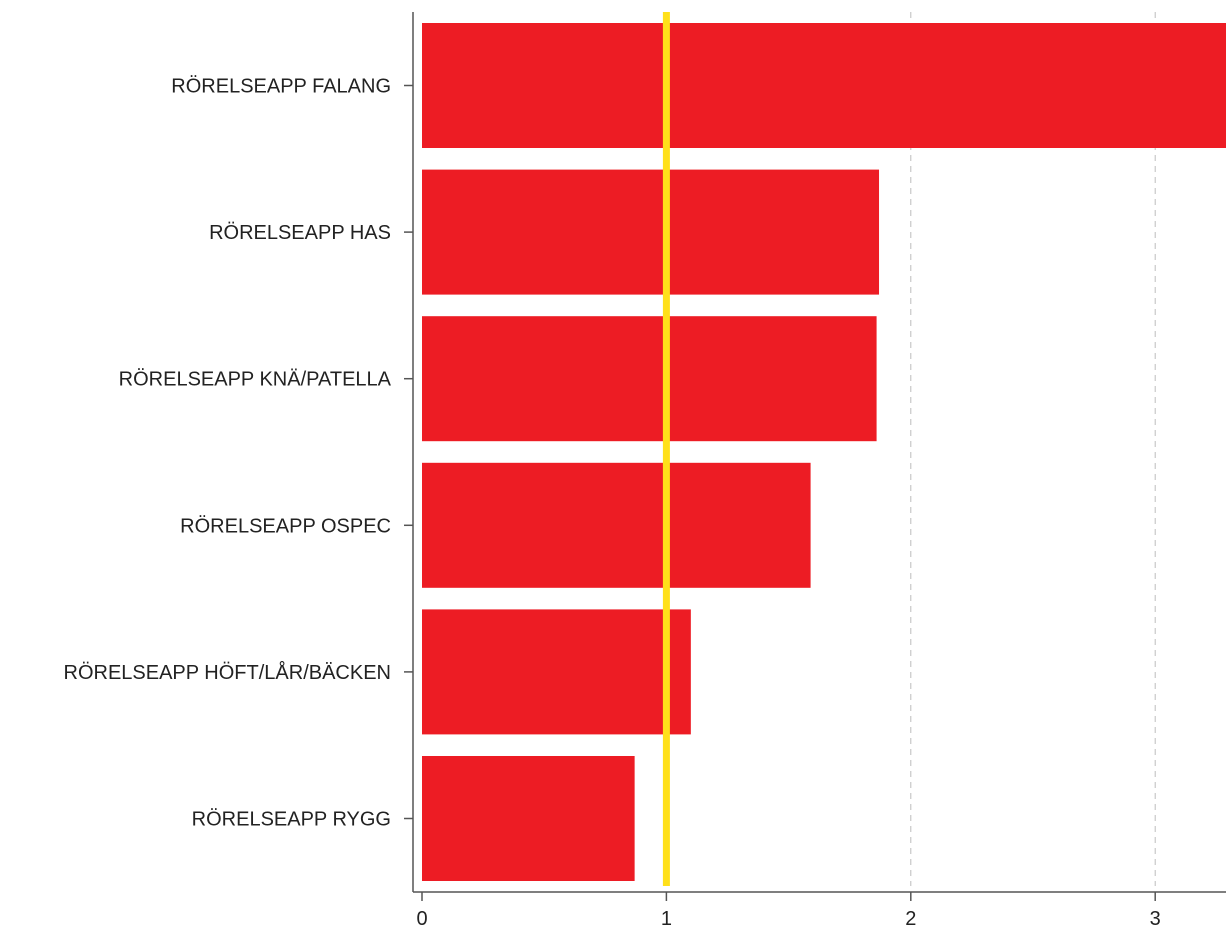 The width and height of the screenshot is (1226, 931). I want to click on x-tick-labels: 0 1 2 3, so click(788, 919).